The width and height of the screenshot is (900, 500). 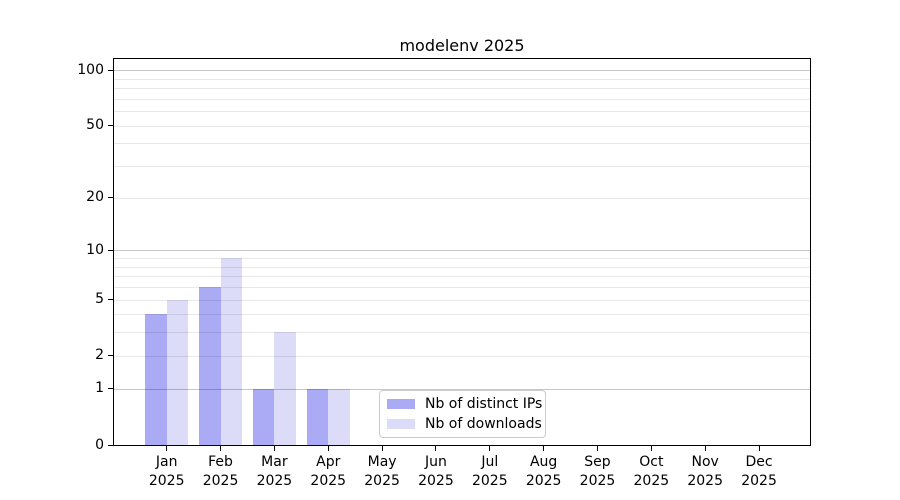 I want to click on x-label-month: Aug, so click(x=543, y=462).